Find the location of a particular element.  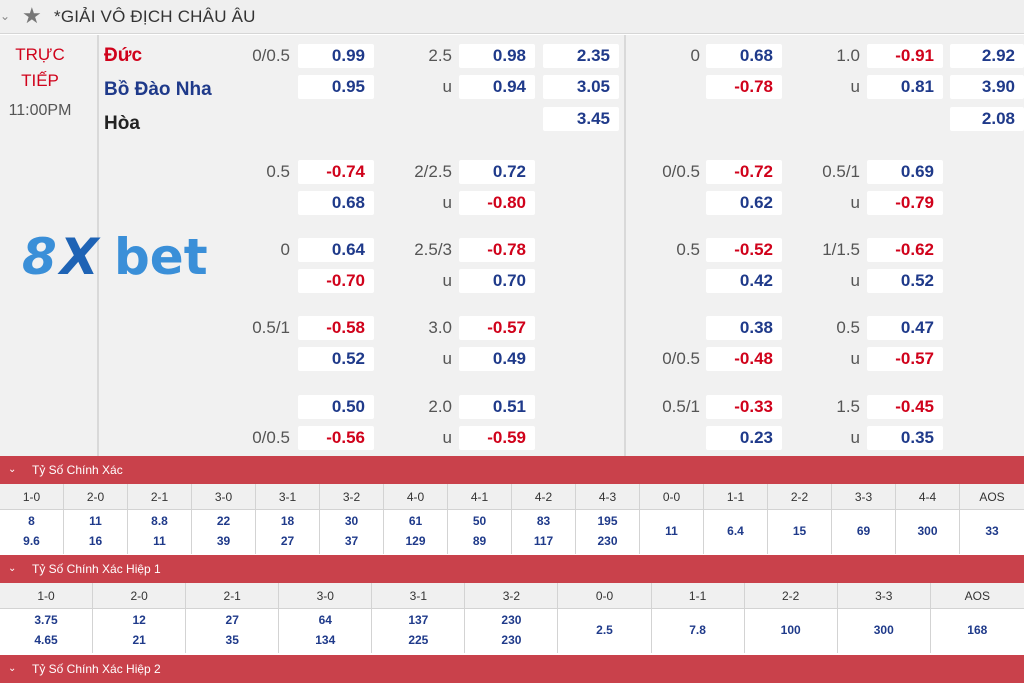

score-odds-away: 21 is located at coordinates (139, 640).